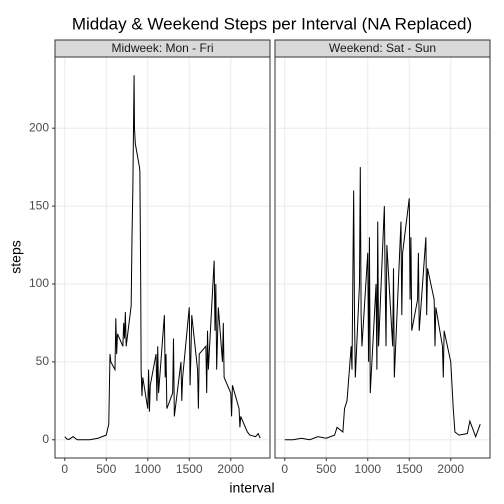 This screenshot has height=504, width=504. I want to click on strip-label: Weekend: Sat - Sun, so click(382, 48).